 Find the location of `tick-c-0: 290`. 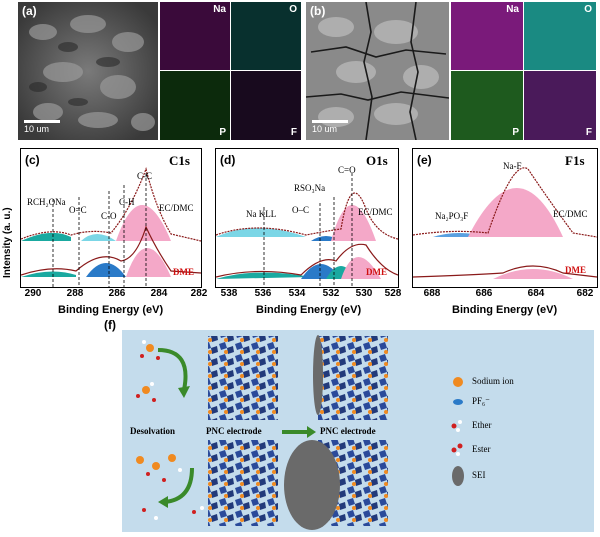

tick-c-0: 290 is located at coordinates (33, 293).